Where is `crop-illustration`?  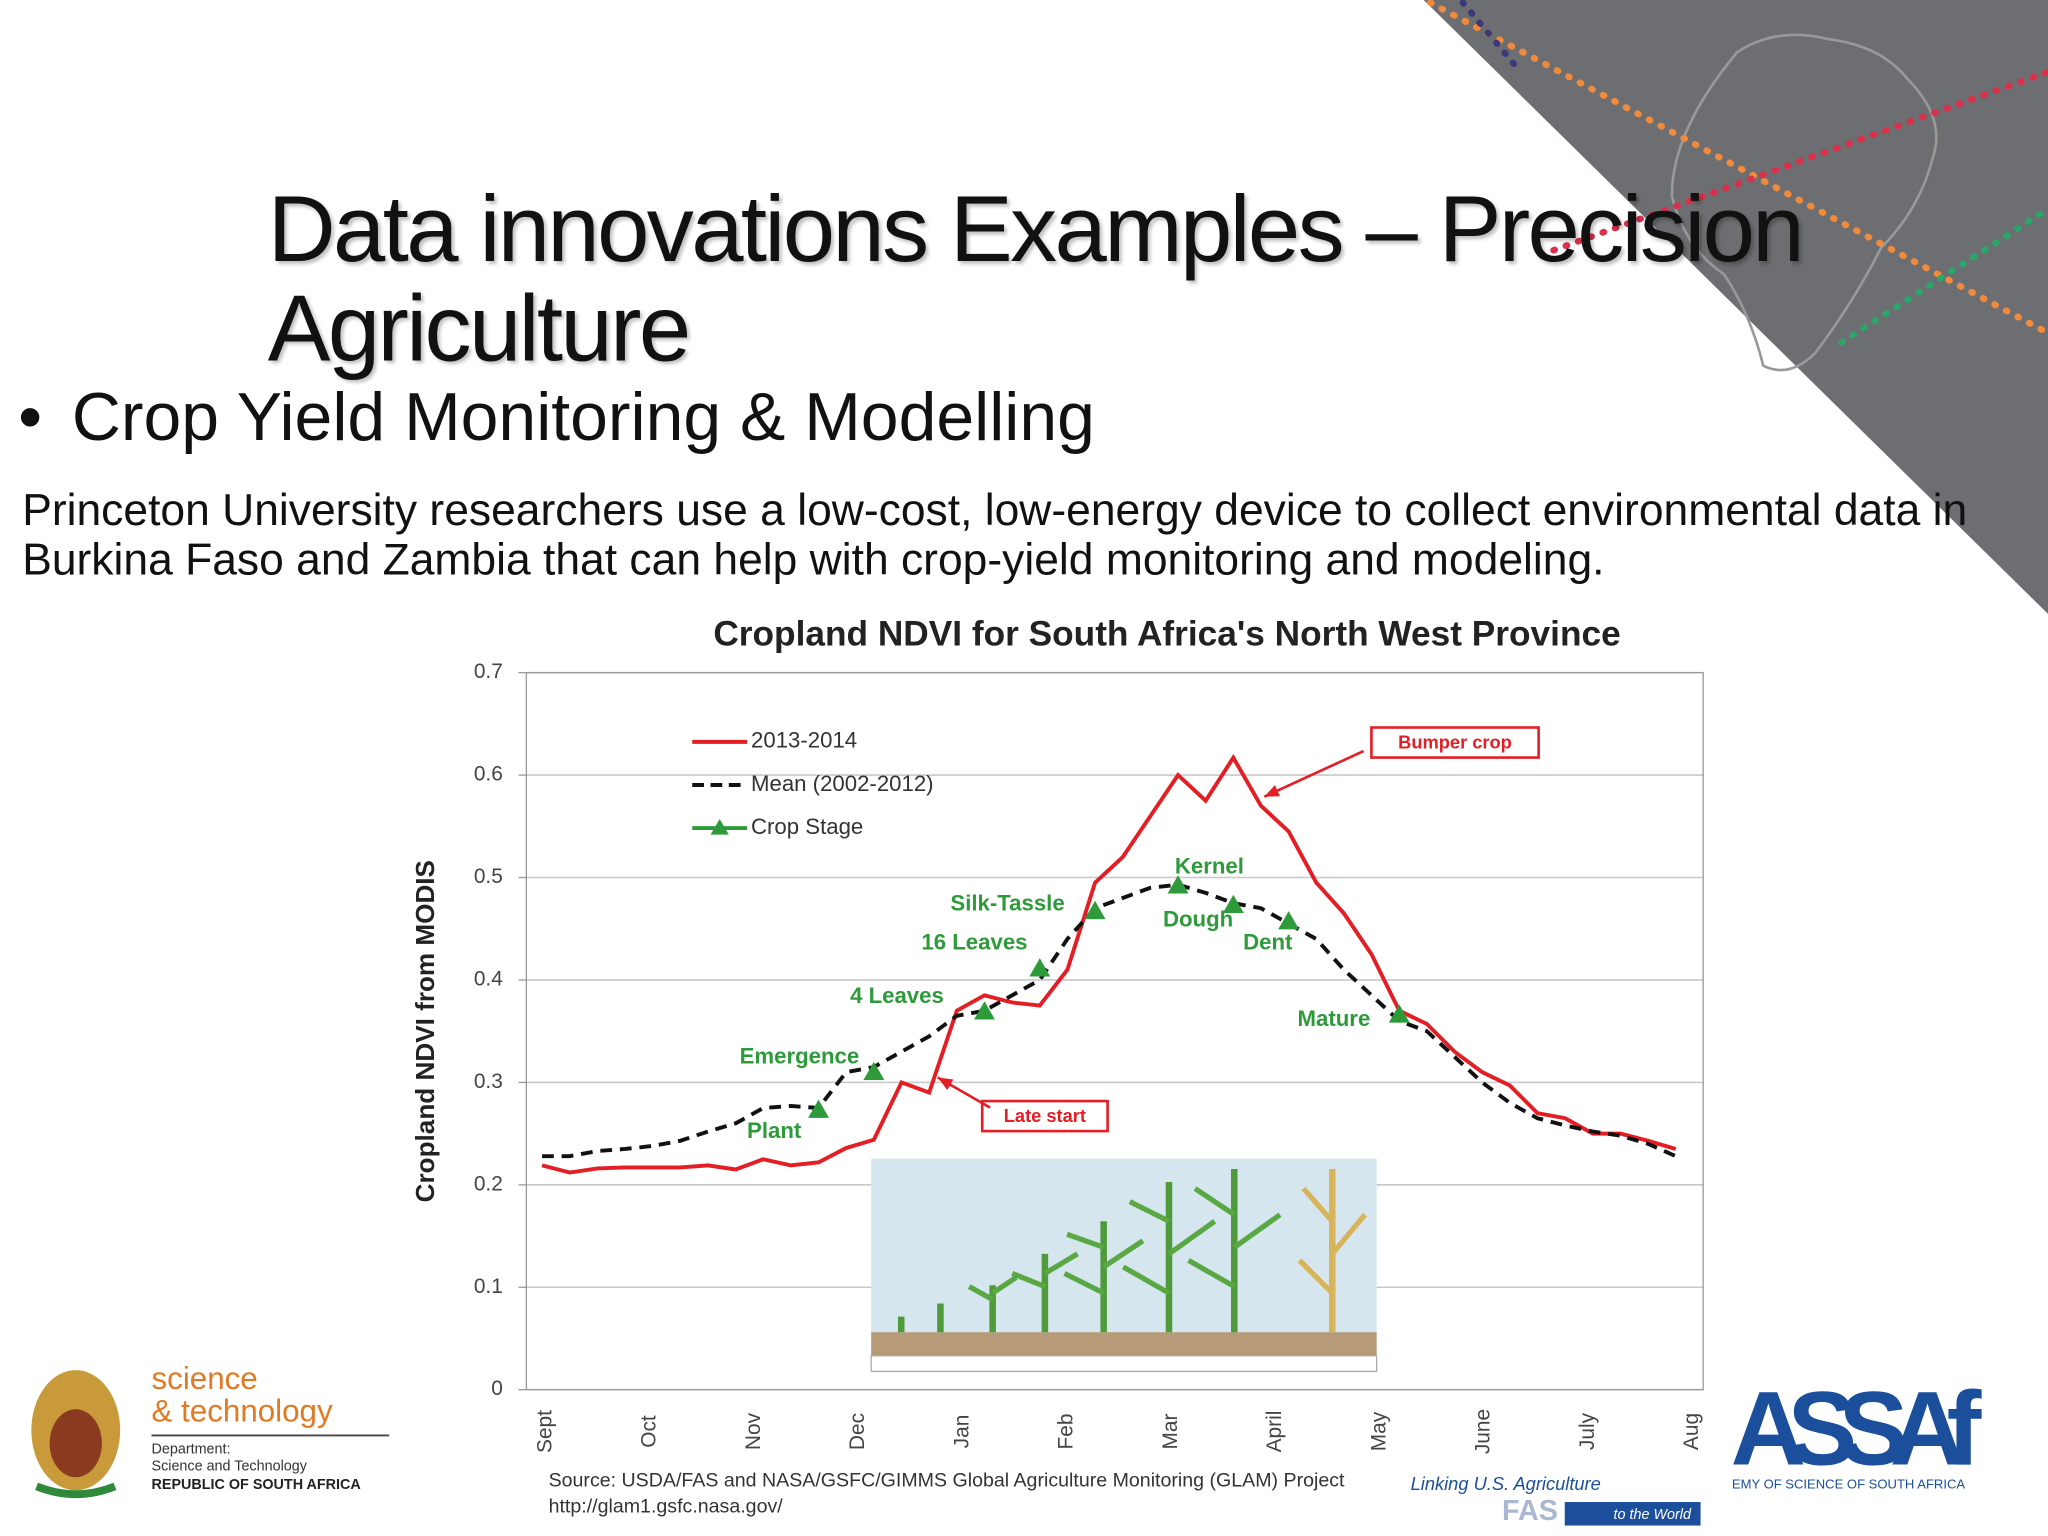 crop-illustration is located at coordinates (1124, 1265).